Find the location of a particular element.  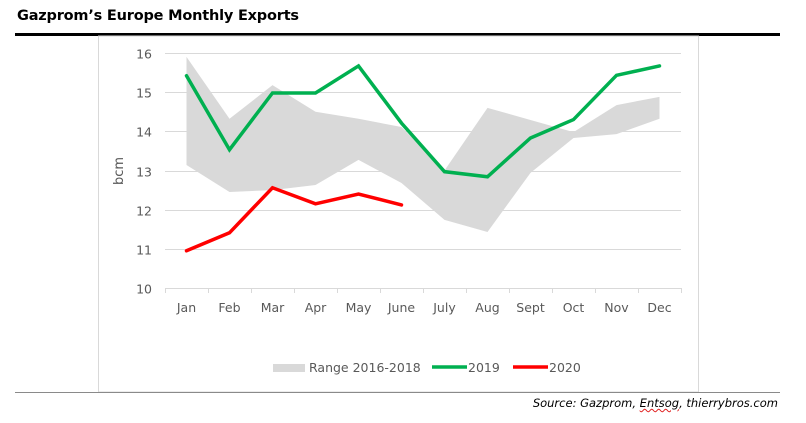

series-line-2020 is located at coordinates (294, 219).